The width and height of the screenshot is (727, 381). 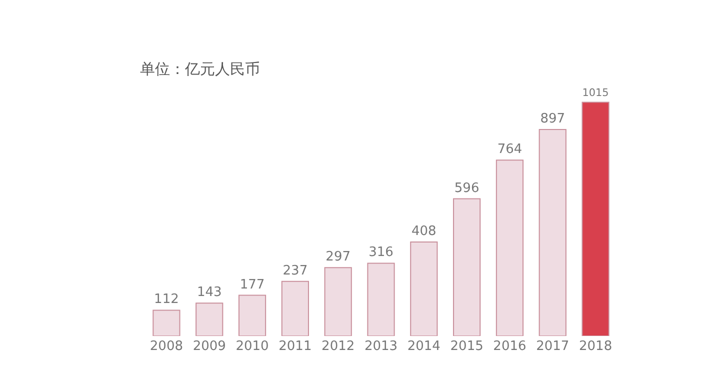 I want to click on data-label: 316, so click(x=381, y=252).